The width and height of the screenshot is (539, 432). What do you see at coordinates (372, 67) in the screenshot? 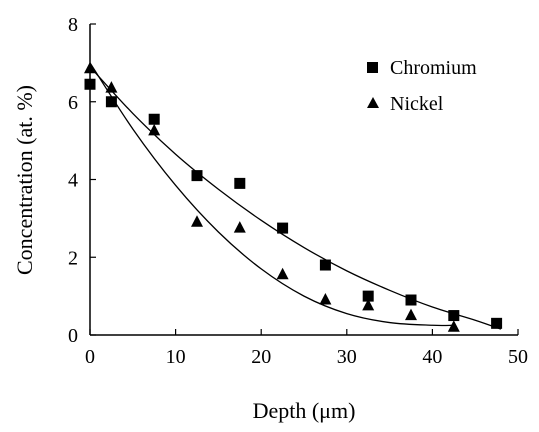
I see `legend-marker-chromium` at bounding box center [372, 67].